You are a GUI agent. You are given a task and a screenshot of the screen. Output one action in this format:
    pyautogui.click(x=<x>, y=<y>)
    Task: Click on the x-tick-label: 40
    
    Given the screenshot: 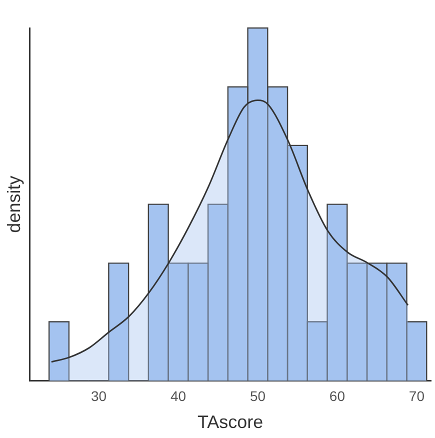 What is the action you would take?
    pyautogui.click(x=178, y=396)
    